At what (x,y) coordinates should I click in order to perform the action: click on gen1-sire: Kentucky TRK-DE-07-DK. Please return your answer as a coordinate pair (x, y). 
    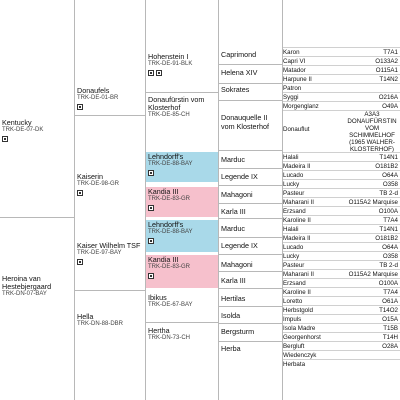
    Looking at the image, I should click on (37, 132).